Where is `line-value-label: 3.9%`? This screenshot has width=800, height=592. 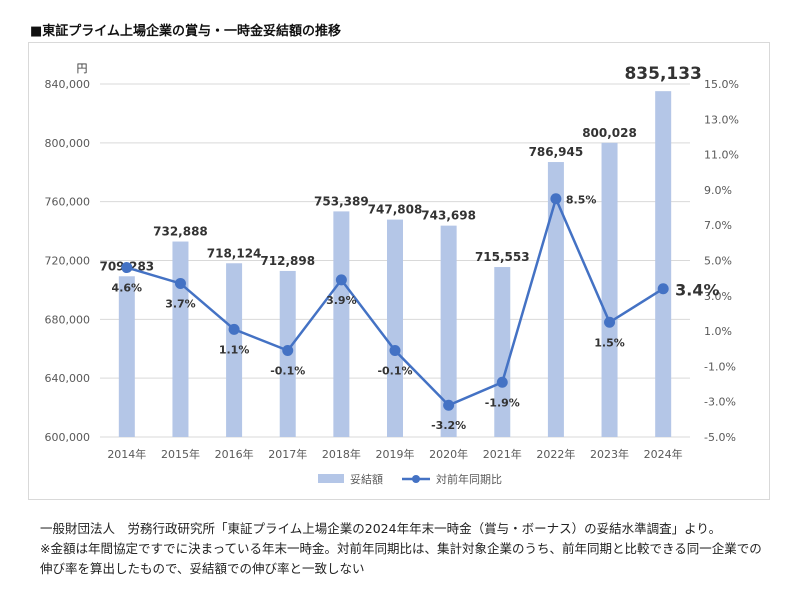
line-value-label: 3.9% is located at coordinates (341, 300).